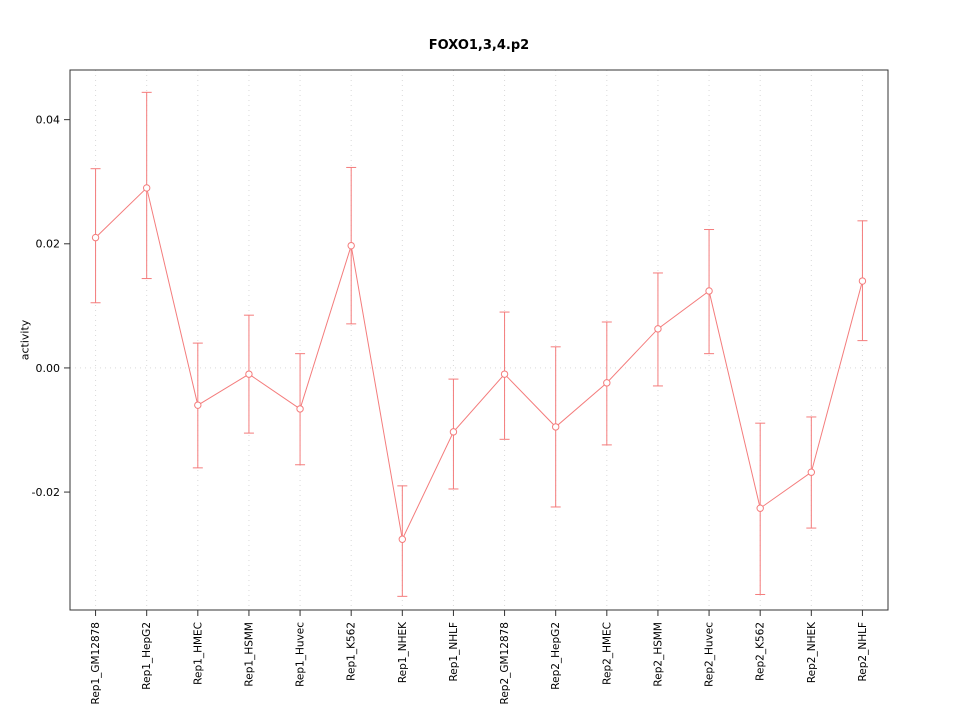  What do you see at coordinates (454, 652) in the screenshot?
I see `x-tick-label: Rep1_NHLF` at bounding box center [454, 652].